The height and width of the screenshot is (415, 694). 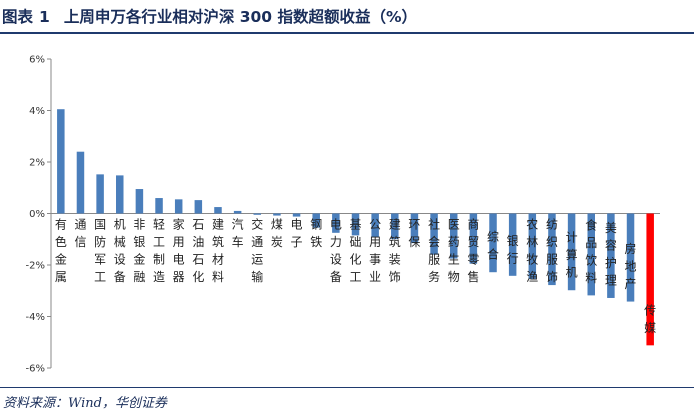 What do you see at coordinates (198, 251) in the screenshot?
I see `category-label: 石油石化` at bounding box center [198, 251].